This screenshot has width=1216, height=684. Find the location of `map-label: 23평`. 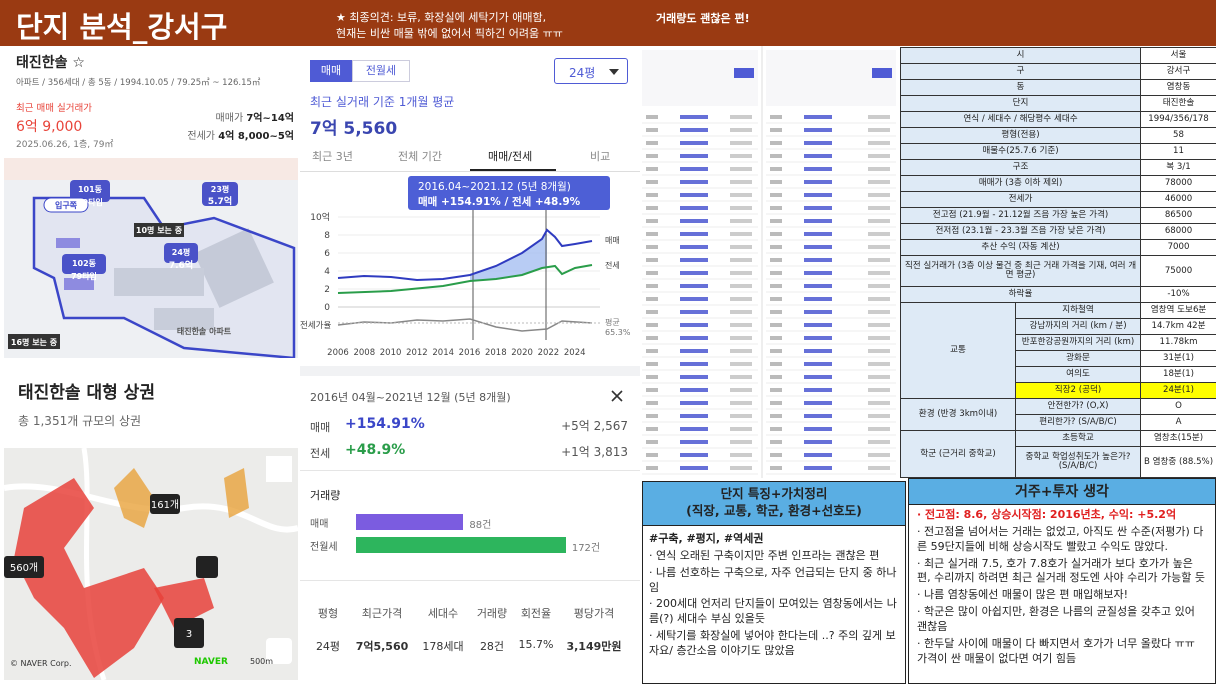

map-label: 23평 is located at coordinates (220, 189).